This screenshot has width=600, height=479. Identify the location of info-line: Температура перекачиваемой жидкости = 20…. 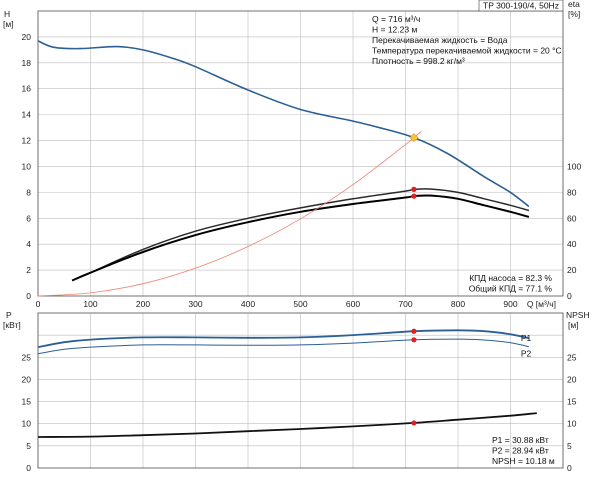
(467, 51).